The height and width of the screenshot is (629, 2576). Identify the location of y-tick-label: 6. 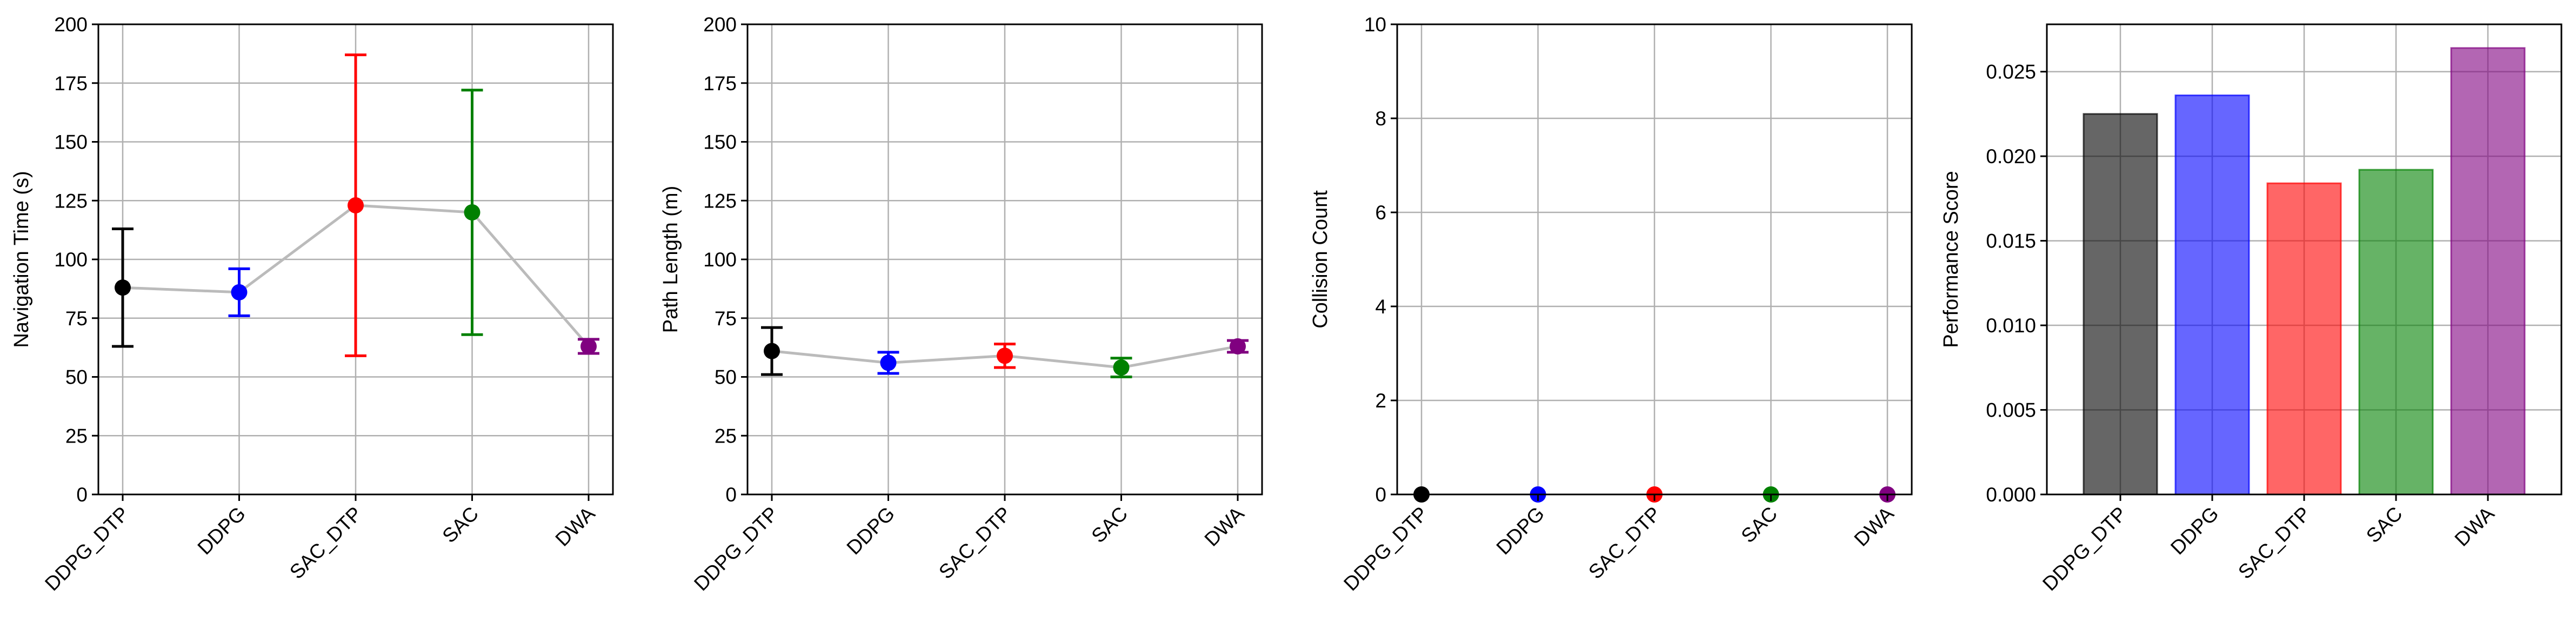
(1381, 213).